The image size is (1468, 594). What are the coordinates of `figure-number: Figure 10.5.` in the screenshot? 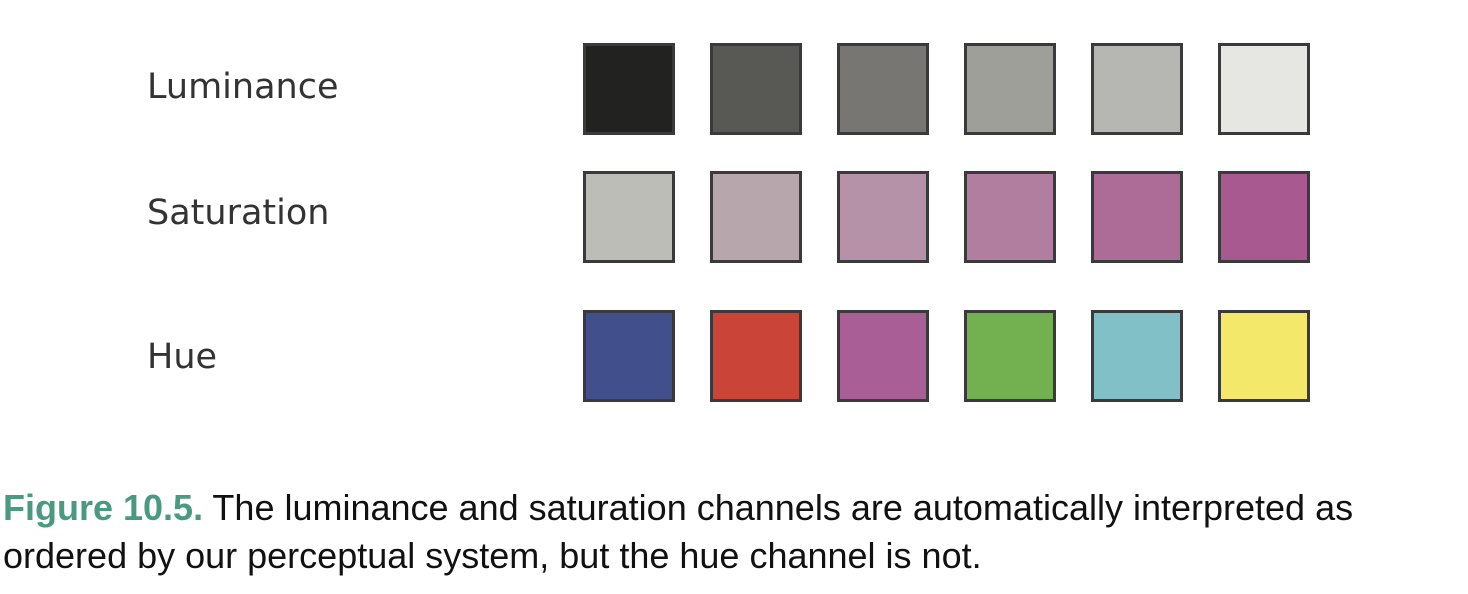 It's located at (103, 507).